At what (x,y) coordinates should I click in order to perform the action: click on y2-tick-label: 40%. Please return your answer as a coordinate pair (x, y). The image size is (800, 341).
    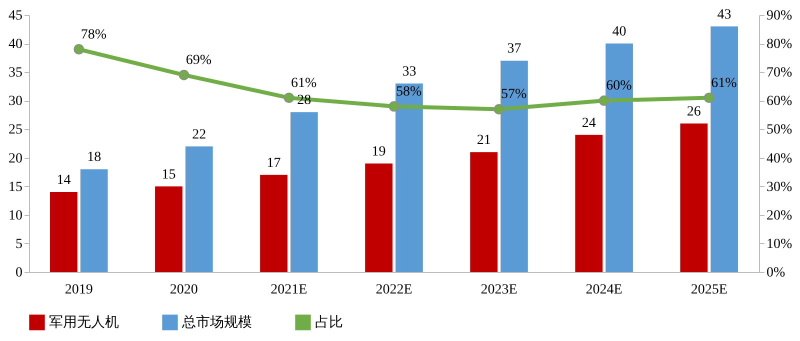
    Looking at the image, I should click on (779, 158).